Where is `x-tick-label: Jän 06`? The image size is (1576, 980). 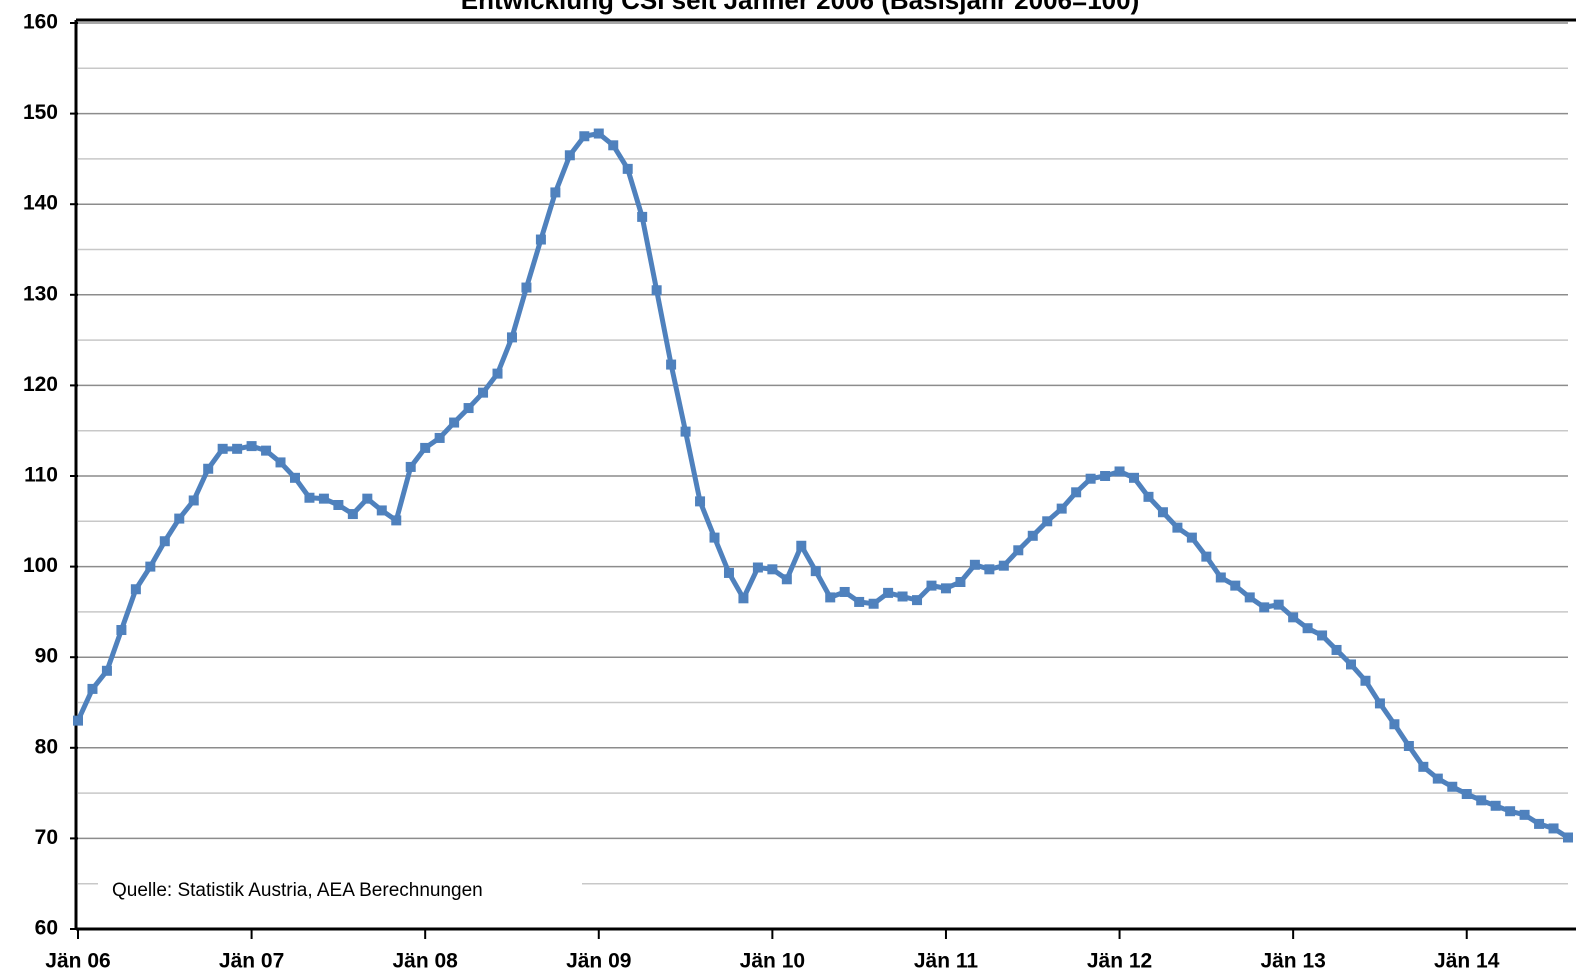
x-tick-label: Jän 06 is located at coordinates (77, 961).